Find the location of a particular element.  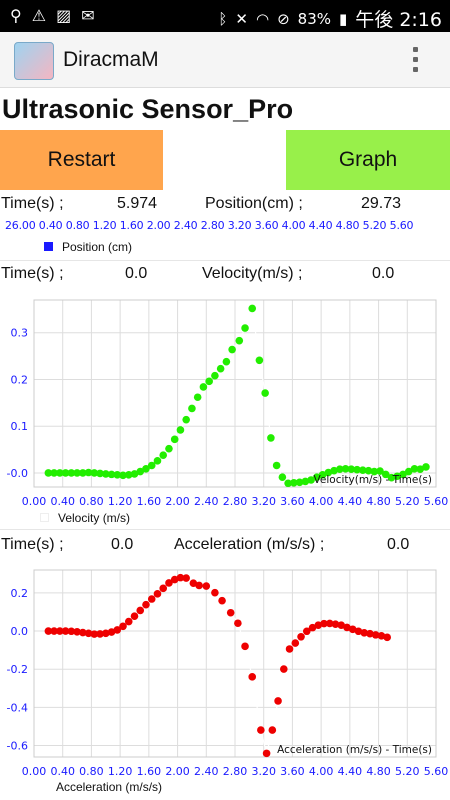

velocity-x-tick-label: 4.40 is located at coordinates (350, 501).